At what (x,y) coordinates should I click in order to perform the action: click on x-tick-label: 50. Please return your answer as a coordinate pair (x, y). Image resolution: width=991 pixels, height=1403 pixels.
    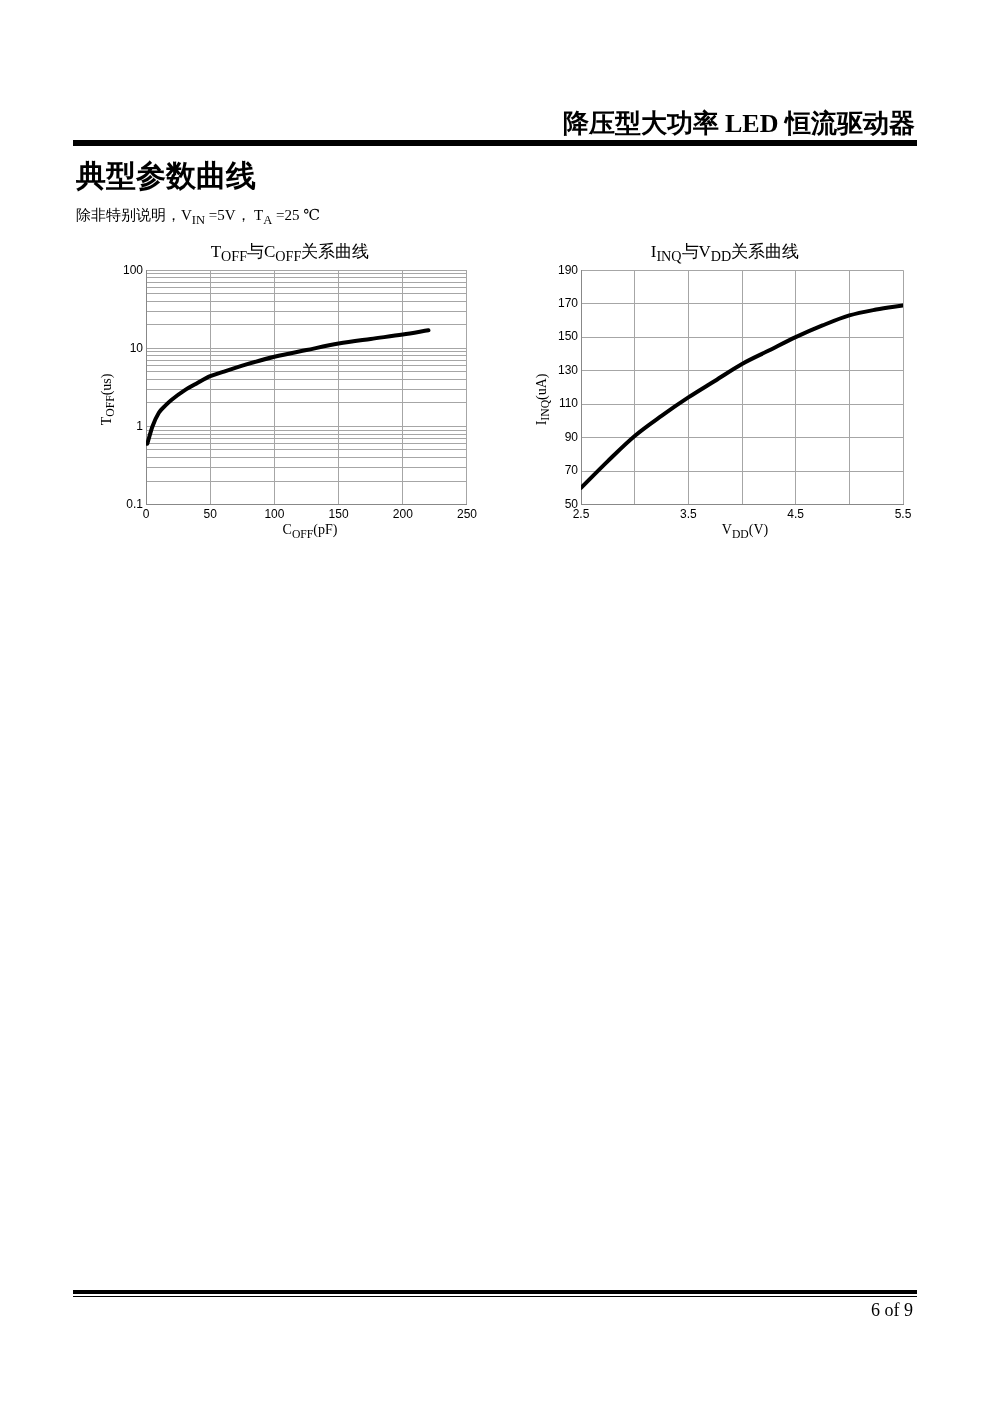
    Looking at the image, I should click on (210, 514).